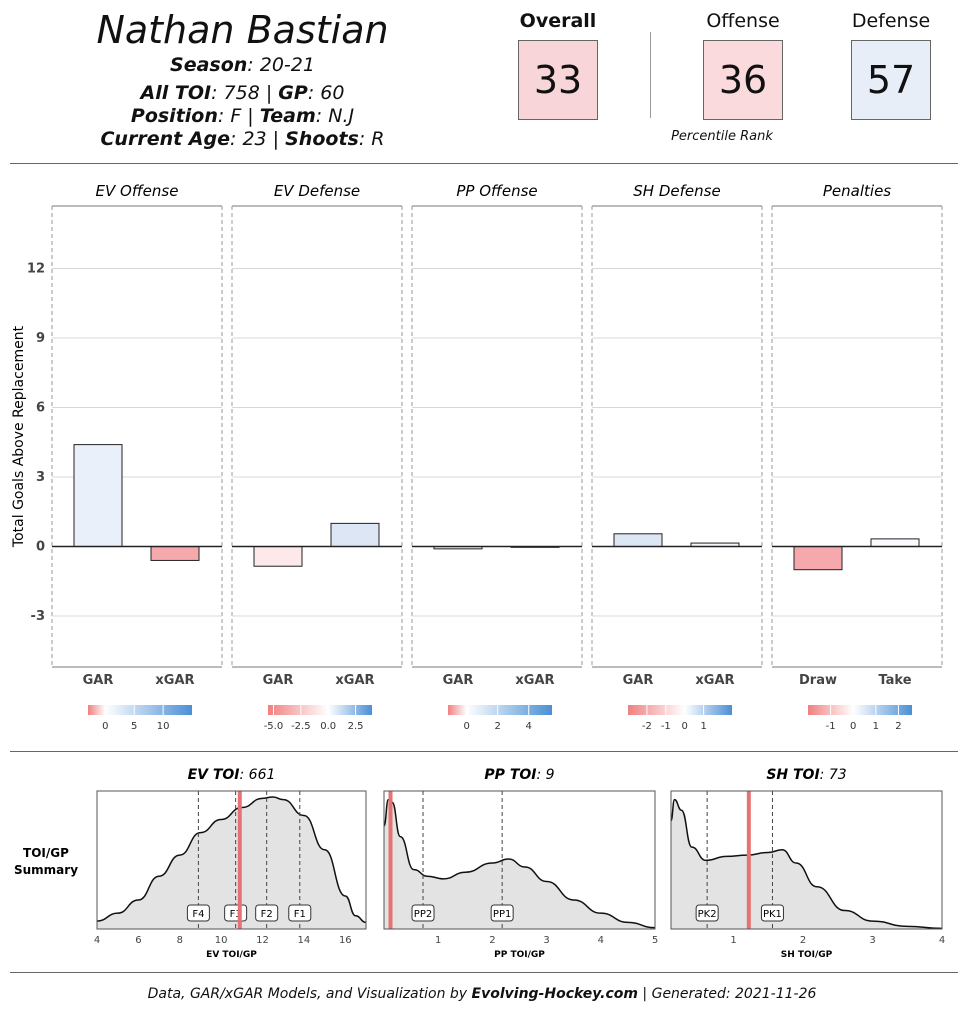 This screenshot has width=964, height=1024. I want to click on panel-title: EV Defense, so click(317, 191).